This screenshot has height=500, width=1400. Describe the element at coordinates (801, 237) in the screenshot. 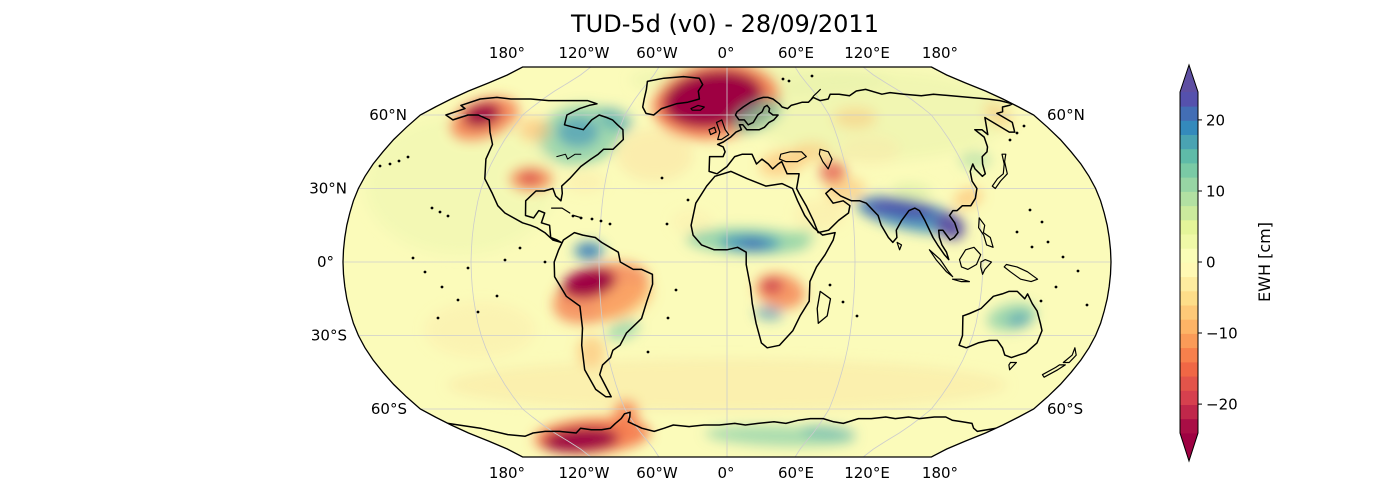

I see `anomaly-sudan-teal` at that location.